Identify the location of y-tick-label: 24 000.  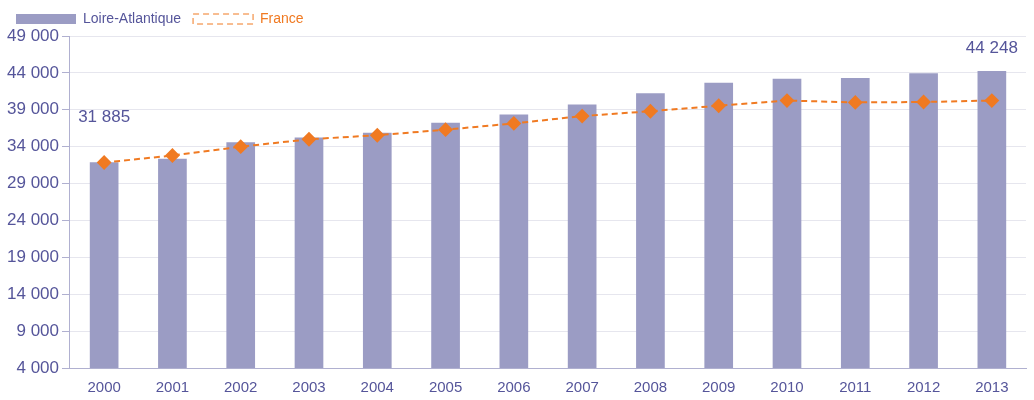
(33, 220).